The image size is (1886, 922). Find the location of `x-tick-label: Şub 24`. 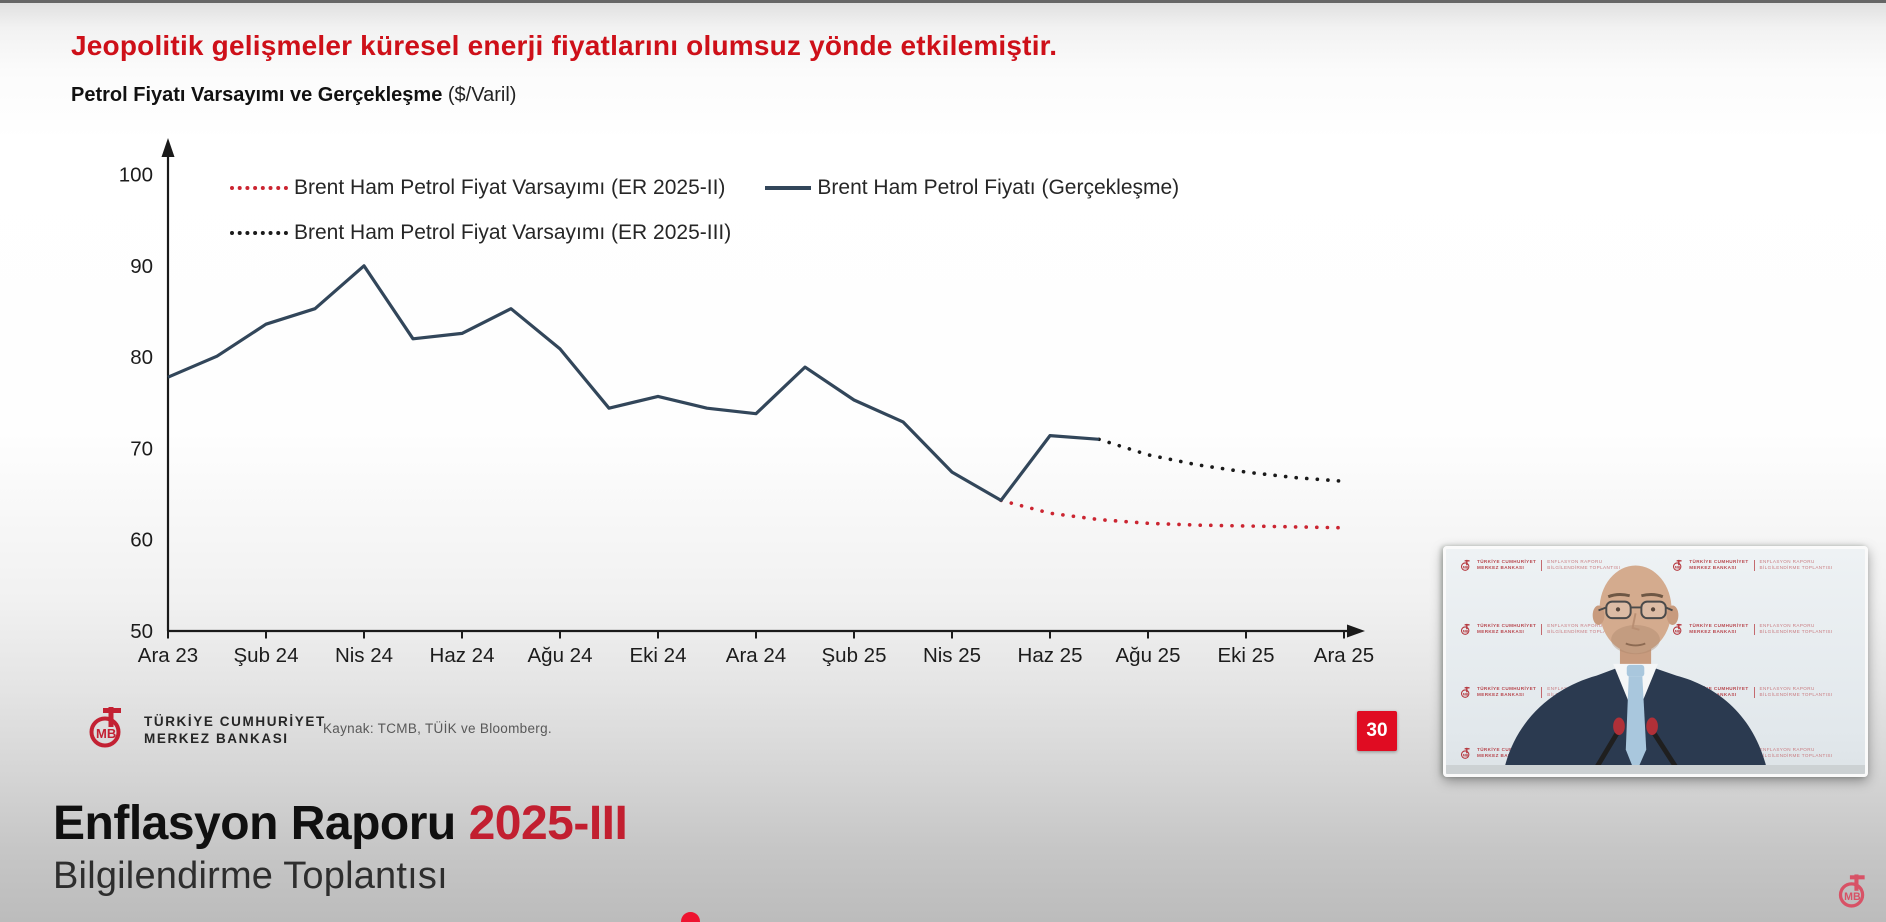

x-tick-label: Şub 24 is located at coordinates (266, 655).